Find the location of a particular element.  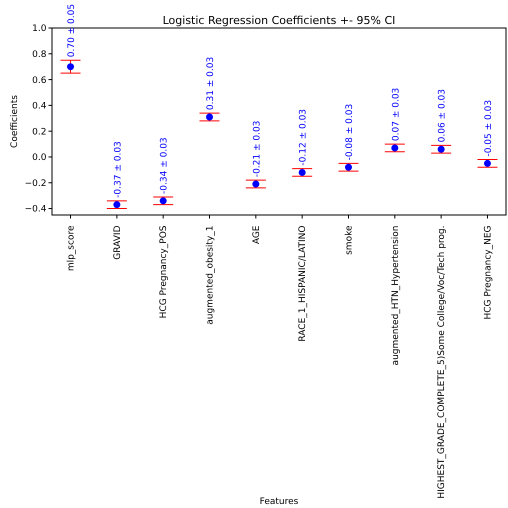

x-tick-label: mlp_score is located at coordinates (71, 248).